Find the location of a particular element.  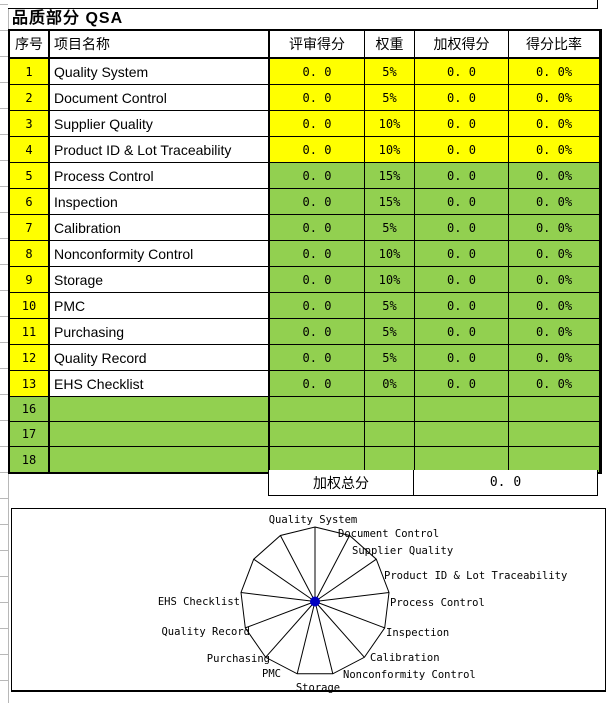

column-header-weighted-score: 加权得分 is located at coordinates (462, 45).